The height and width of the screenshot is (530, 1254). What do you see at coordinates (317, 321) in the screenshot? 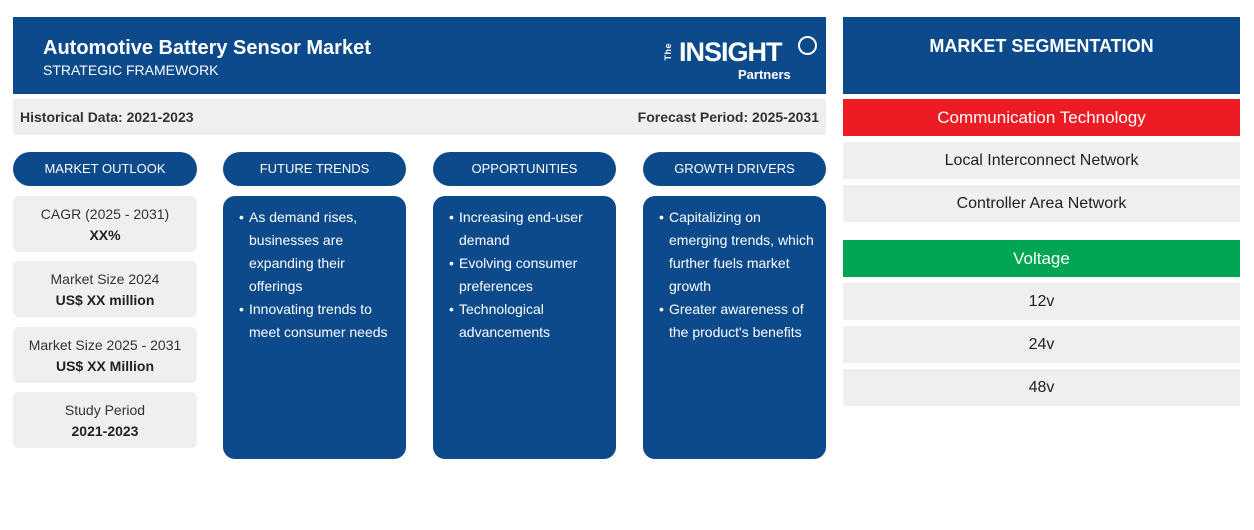
I see `list-item: Innovating trends to meet consumer needs` at bounding box center [317, 321].